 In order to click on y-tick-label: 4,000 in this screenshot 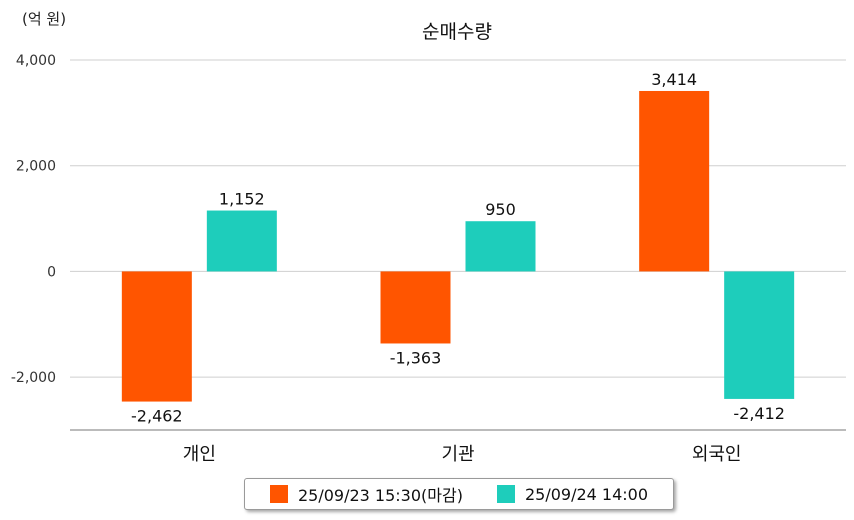, I will do `click(36, 61)`.